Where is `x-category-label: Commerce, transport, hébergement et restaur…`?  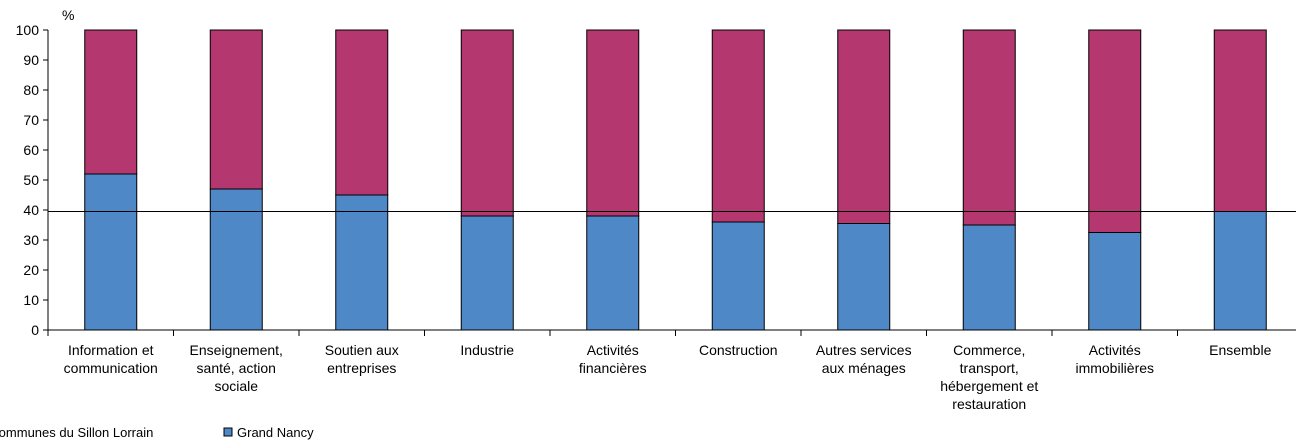
x-category-label: Commerce, transport, hébergement et restaur… is located at coordinates (989, 377).